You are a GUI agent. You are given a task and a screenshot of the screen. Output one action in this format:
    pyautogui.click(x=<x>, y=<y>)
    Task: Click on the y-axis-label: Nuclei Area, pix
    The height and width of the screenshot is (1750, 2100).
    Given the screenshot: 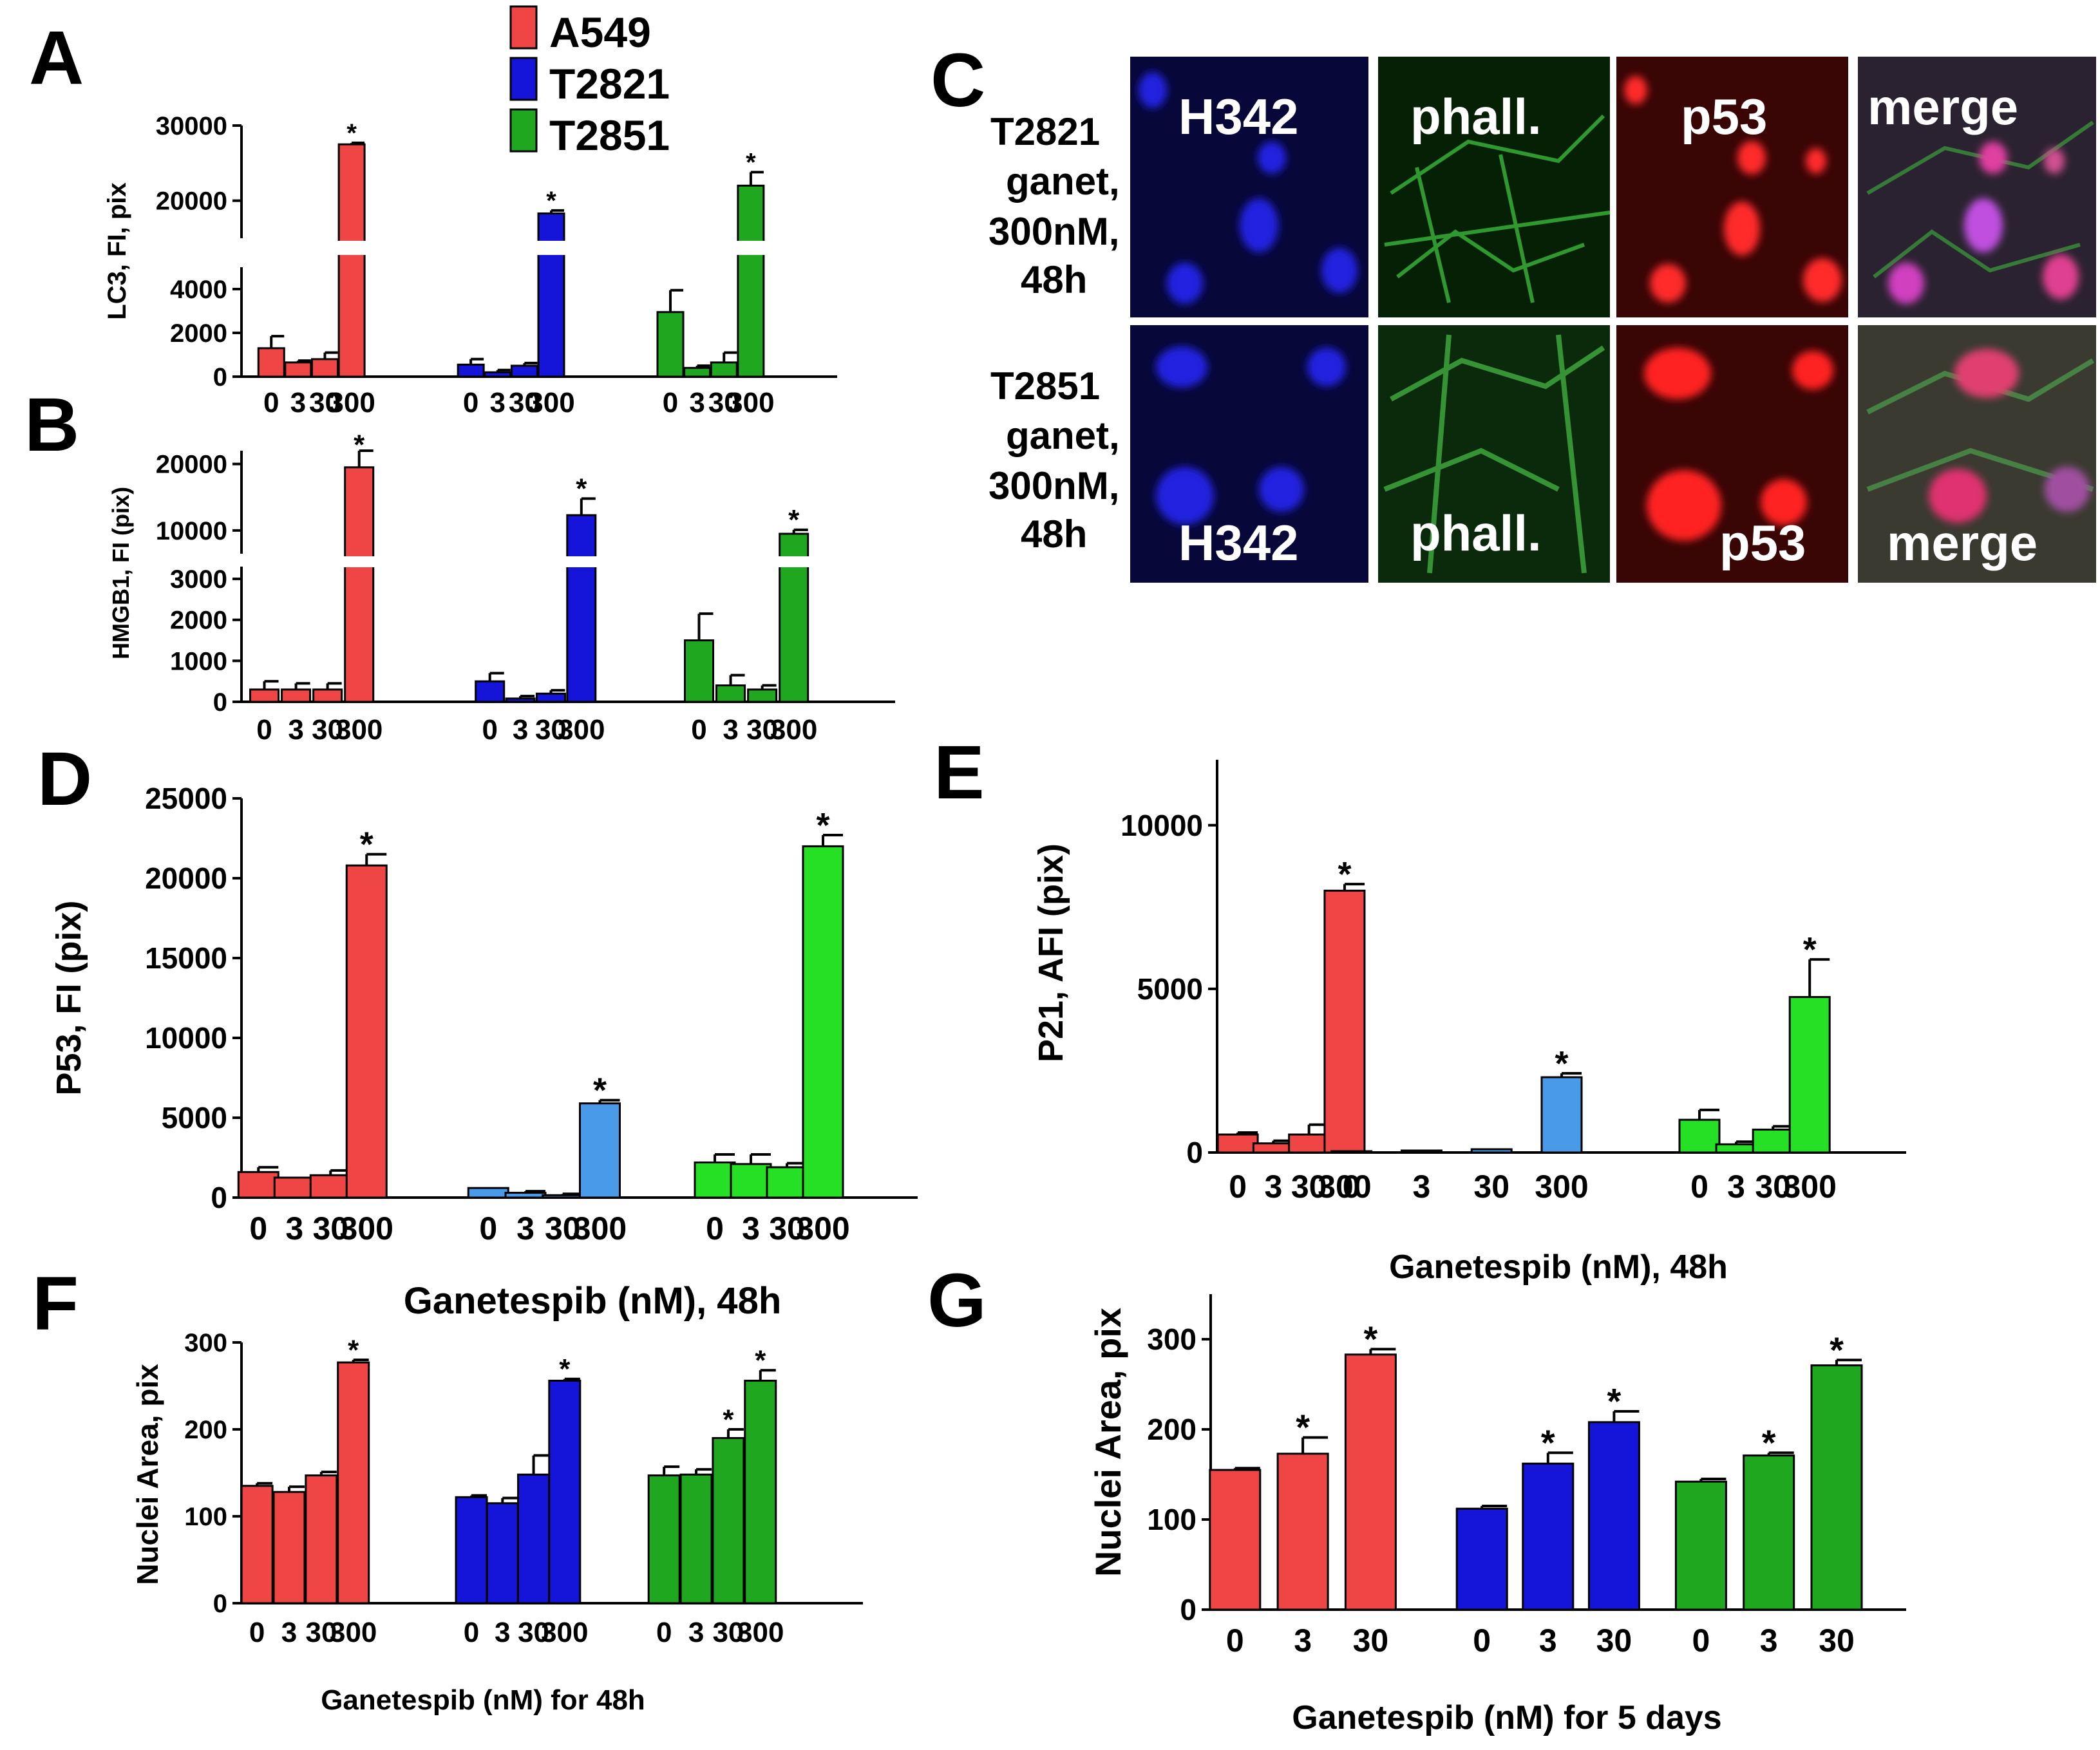 What is the action you would take?
    pyautogui.click(x=147, y=1475)
    